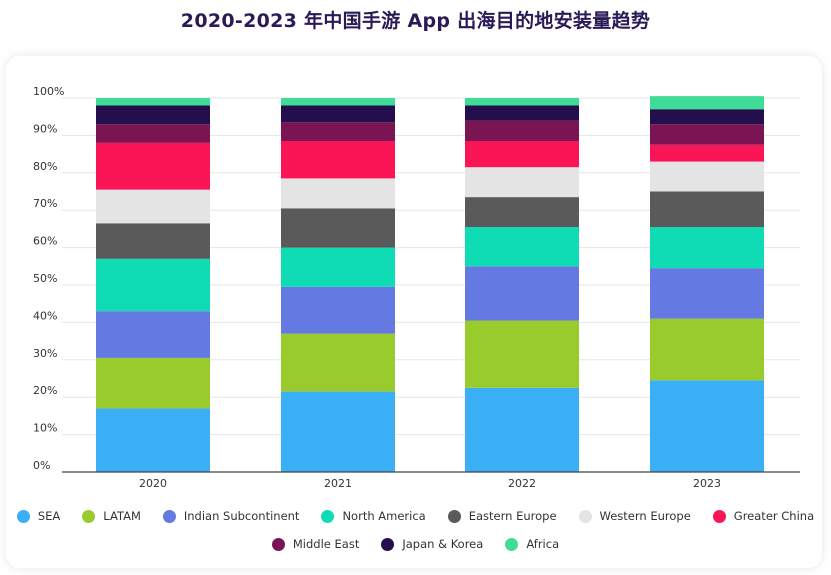 This screenshot has height=575, width=831. Describe the element at coordinates (45, 241) in the screenshot. I see `y-tick-label: 60%` at that location.